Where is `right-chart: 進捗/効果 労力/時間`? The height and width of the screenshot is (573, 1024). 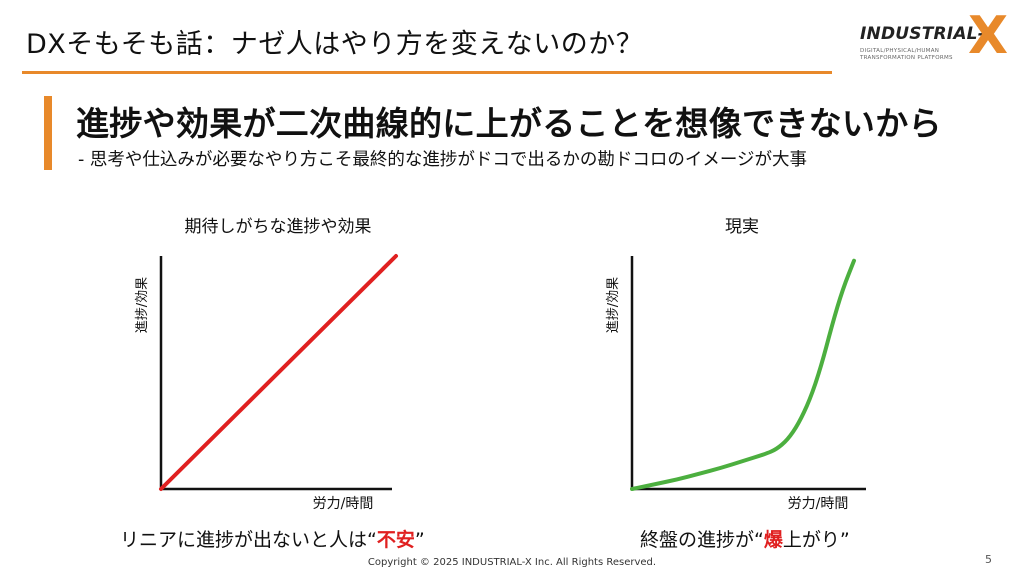
right-chart: 進捗/効果 労力/時間 is located at coordinates (736, 384).